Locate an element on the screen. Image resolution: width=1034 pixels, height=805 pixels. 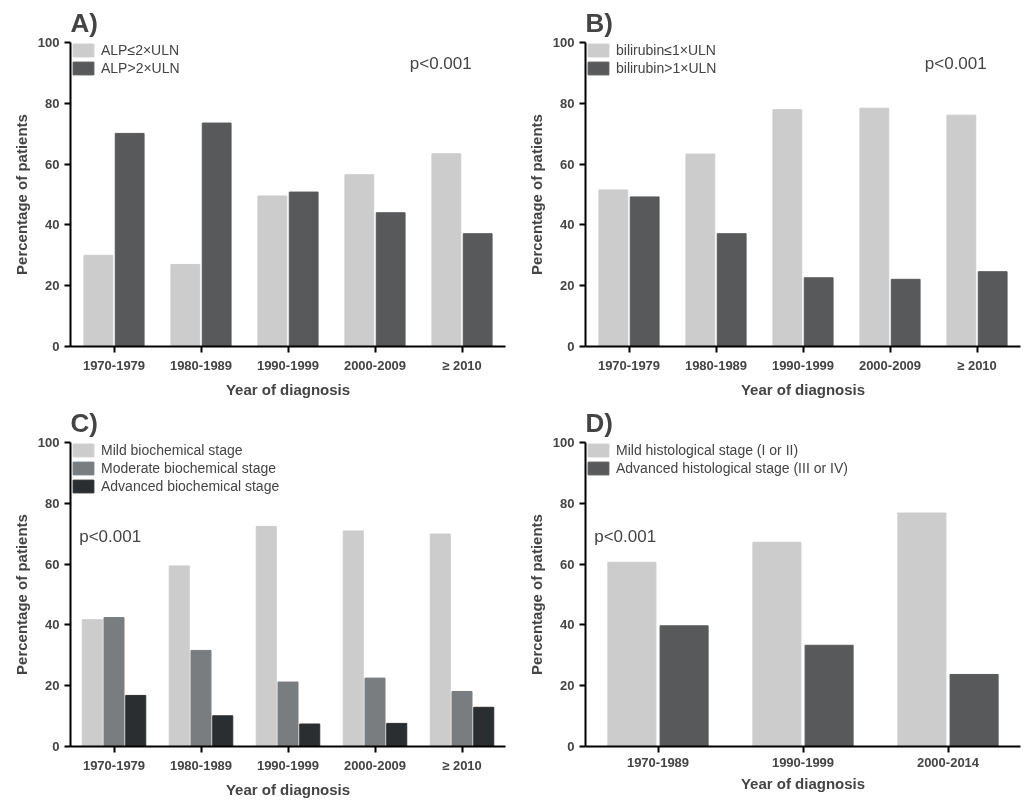
chart-title: C) is located at coordinates (84, 422).